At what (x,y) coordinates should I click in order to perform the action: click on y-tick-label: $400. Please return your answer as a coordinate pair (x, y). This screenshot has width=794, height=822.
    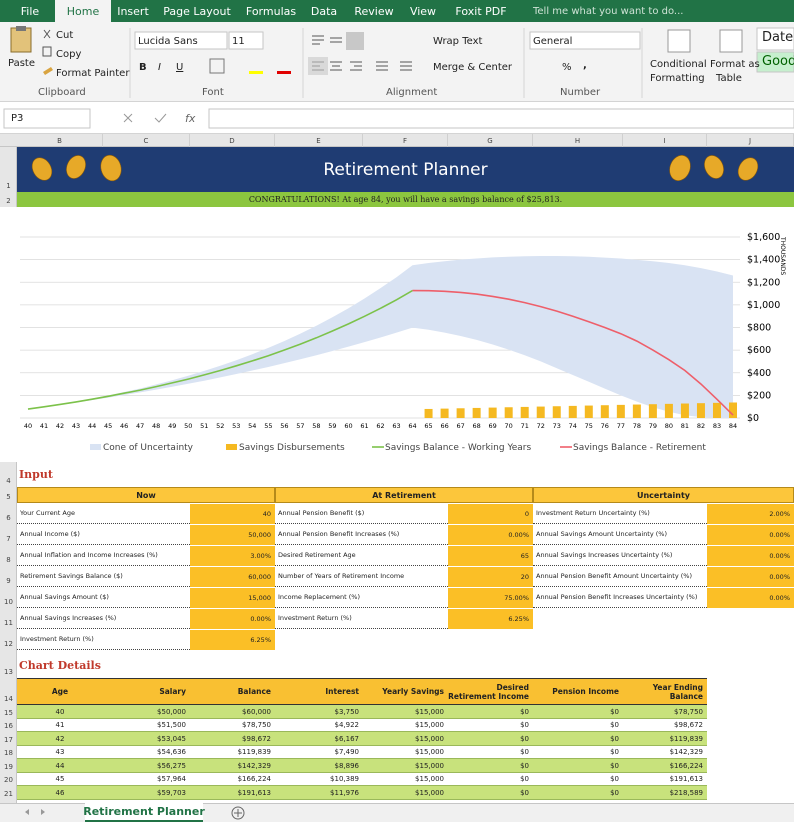
    Looking at the image, I should click on (759, 373).